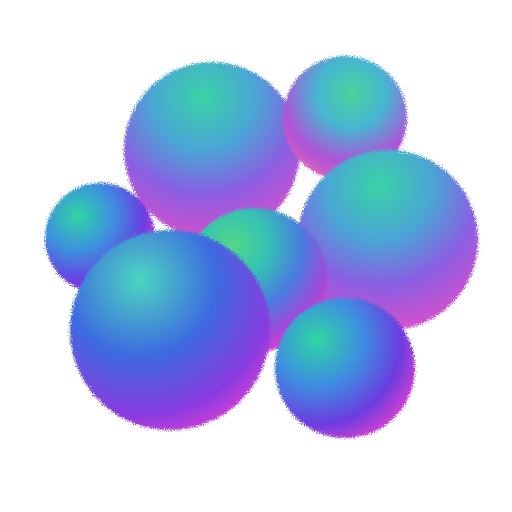  What do you see at coordinates (212, 150) in the screenshot?
I see `blob-top-left` at bounding box center [212, 150].